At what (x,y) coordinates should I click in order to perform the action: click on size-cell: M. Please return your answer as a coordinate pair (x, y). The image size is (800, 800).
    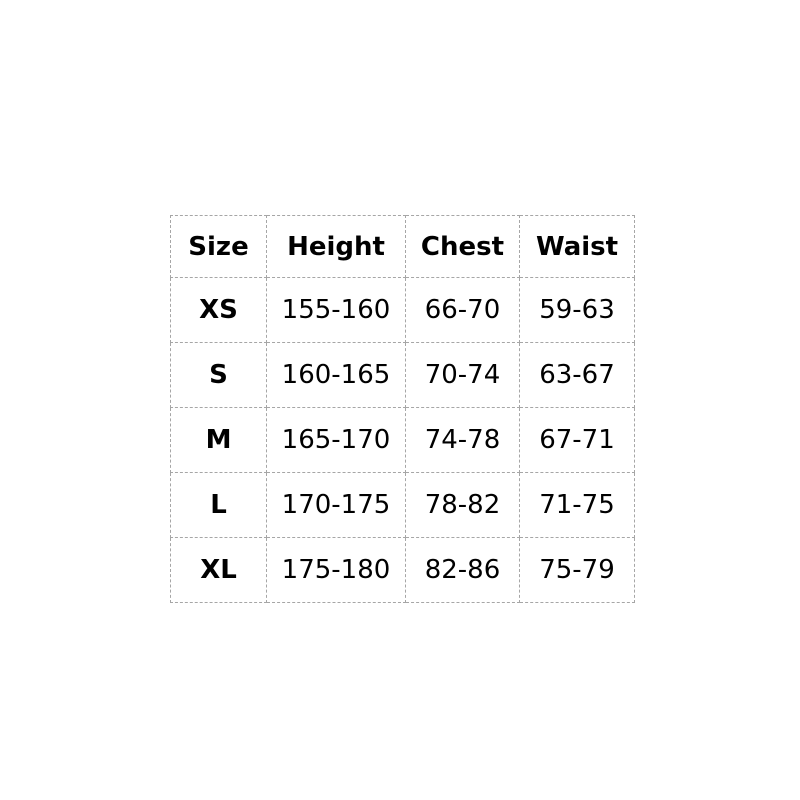
    Looking at the image, I should click on (218, 440).